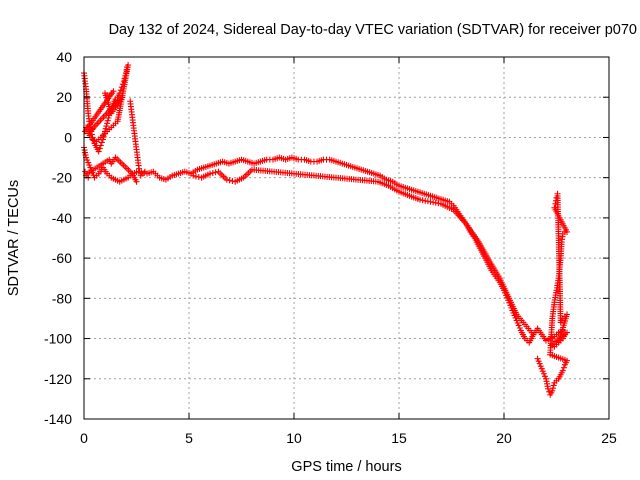  Describe the element at coordinates (294, 438) in the screenshot. I see `x-tick-label: 10` at that location.